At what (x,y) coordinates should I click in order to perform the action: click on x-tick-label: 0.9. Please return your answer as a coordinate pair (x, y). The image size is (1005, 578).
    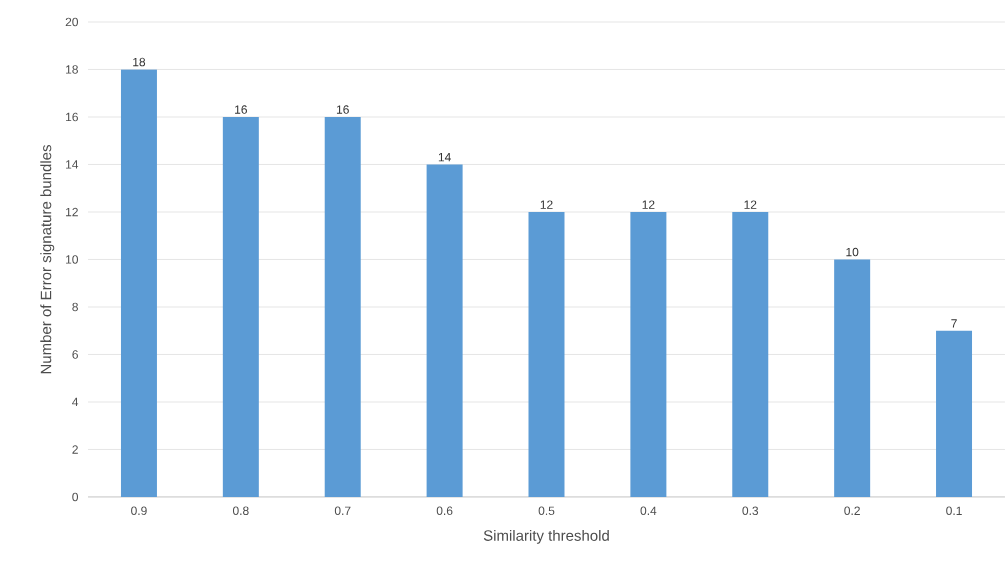
    Looking at the image, I should click on (139, 511).